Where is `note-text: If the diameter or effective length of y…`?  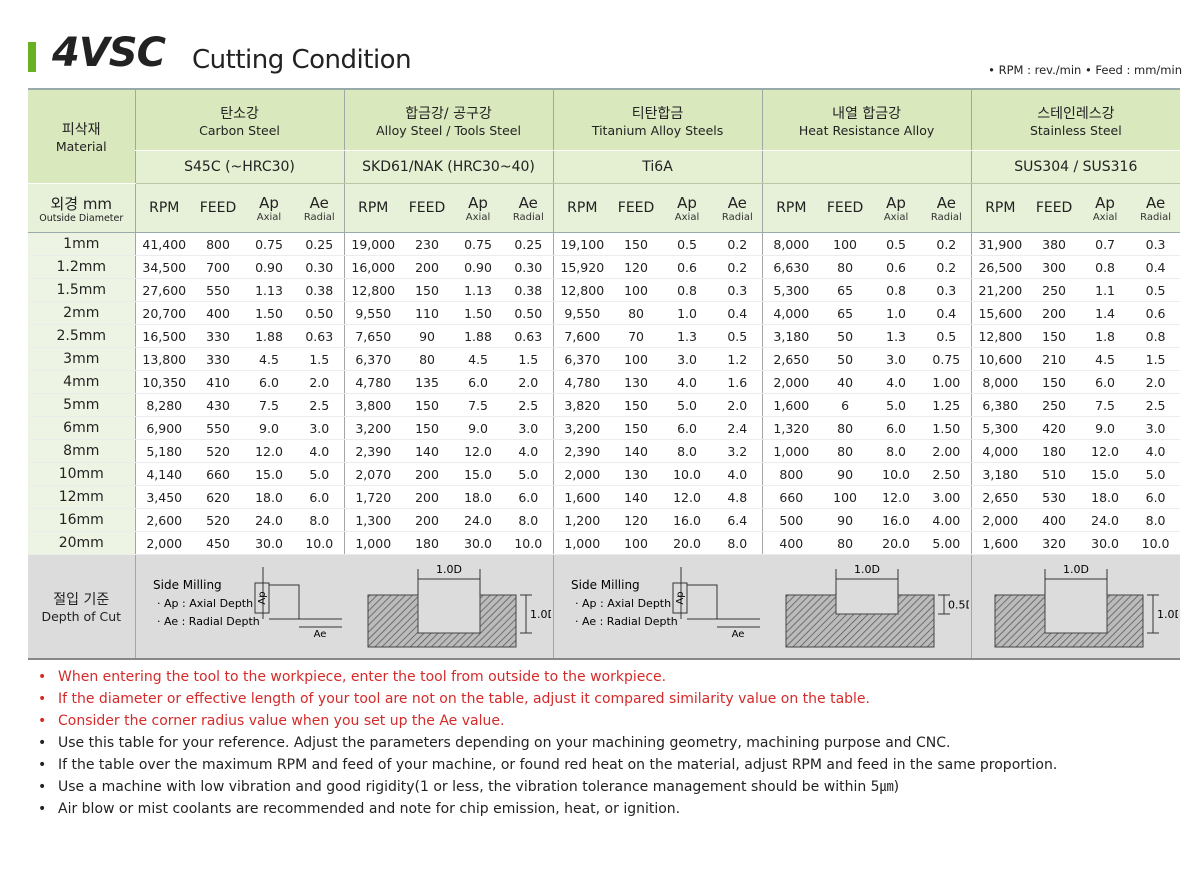 note-text: If the diameter or effective length of y… is located at coordinates (464, 699).